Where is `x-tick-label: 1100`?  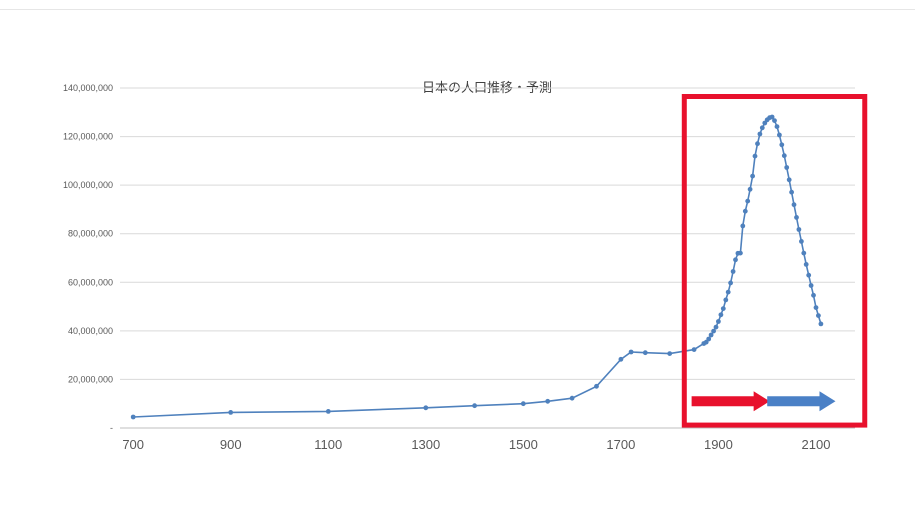 x-tick-label: 1100 is located at coordinates (328, 444).